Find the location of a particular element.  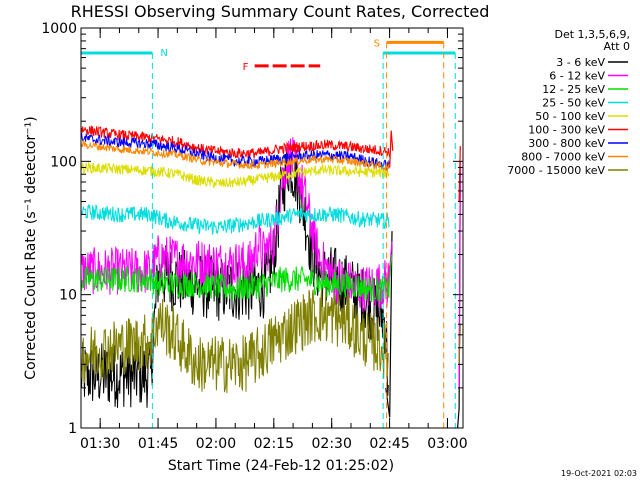

generation-timestamp: 19-Oct-2021 02:03 is located at coordinates (599, 473).